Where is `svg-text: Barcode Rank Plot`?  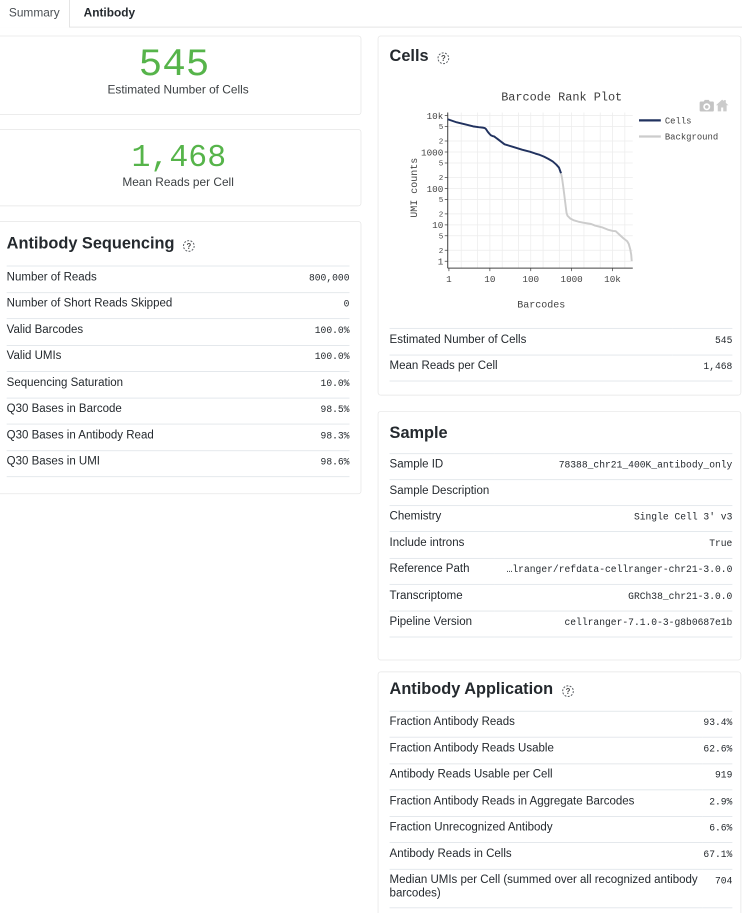
svg-text: Barcode Rank Plot is located at coordinates (561, 97).